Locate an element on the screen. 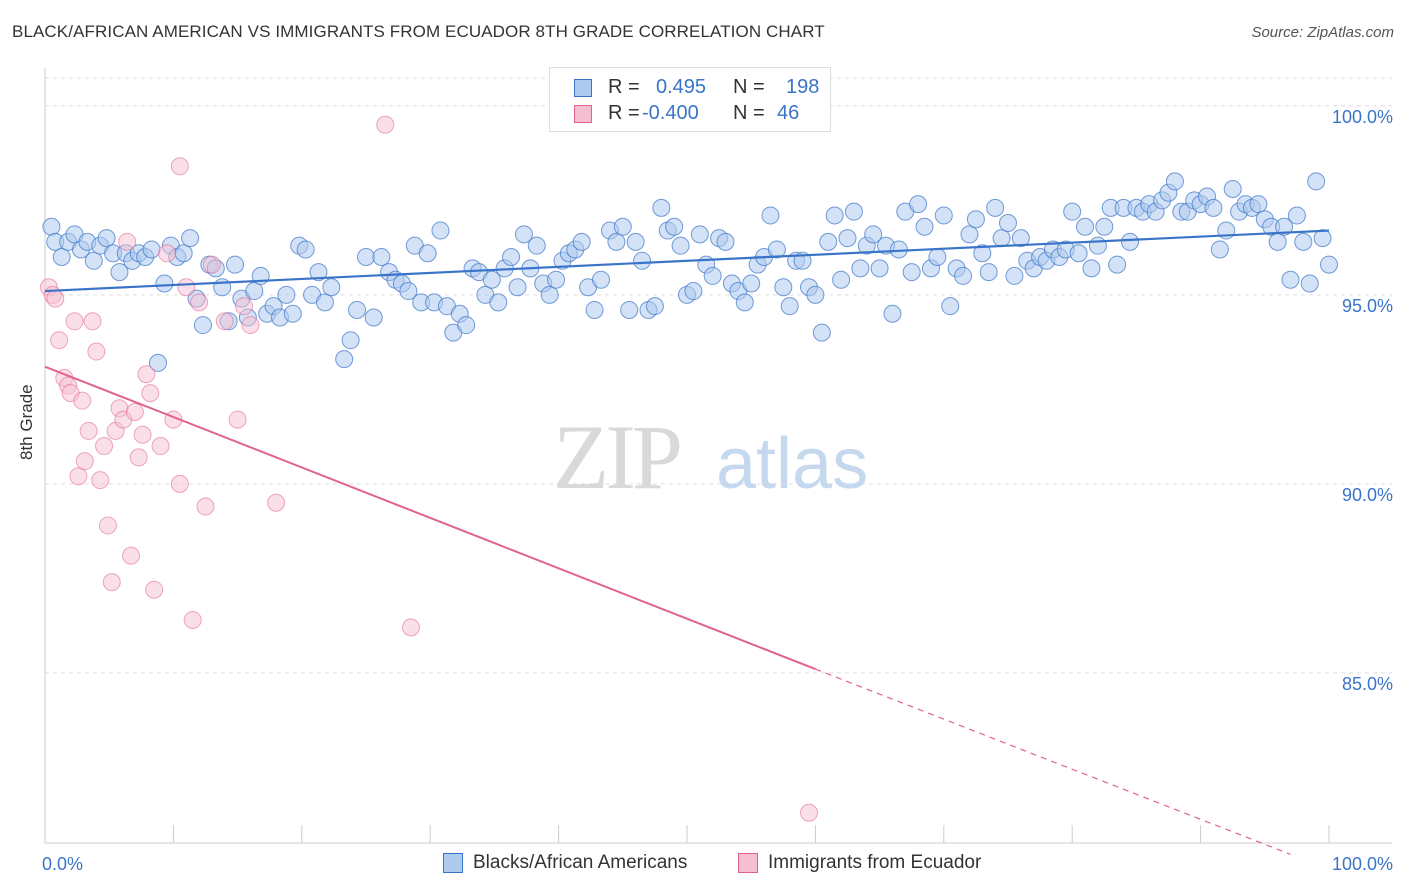 The width and height of the screenshot is (1406, 892). bottom-legend-pink-label: Immigrants from Ecuador is located at coordinates (875, 862).